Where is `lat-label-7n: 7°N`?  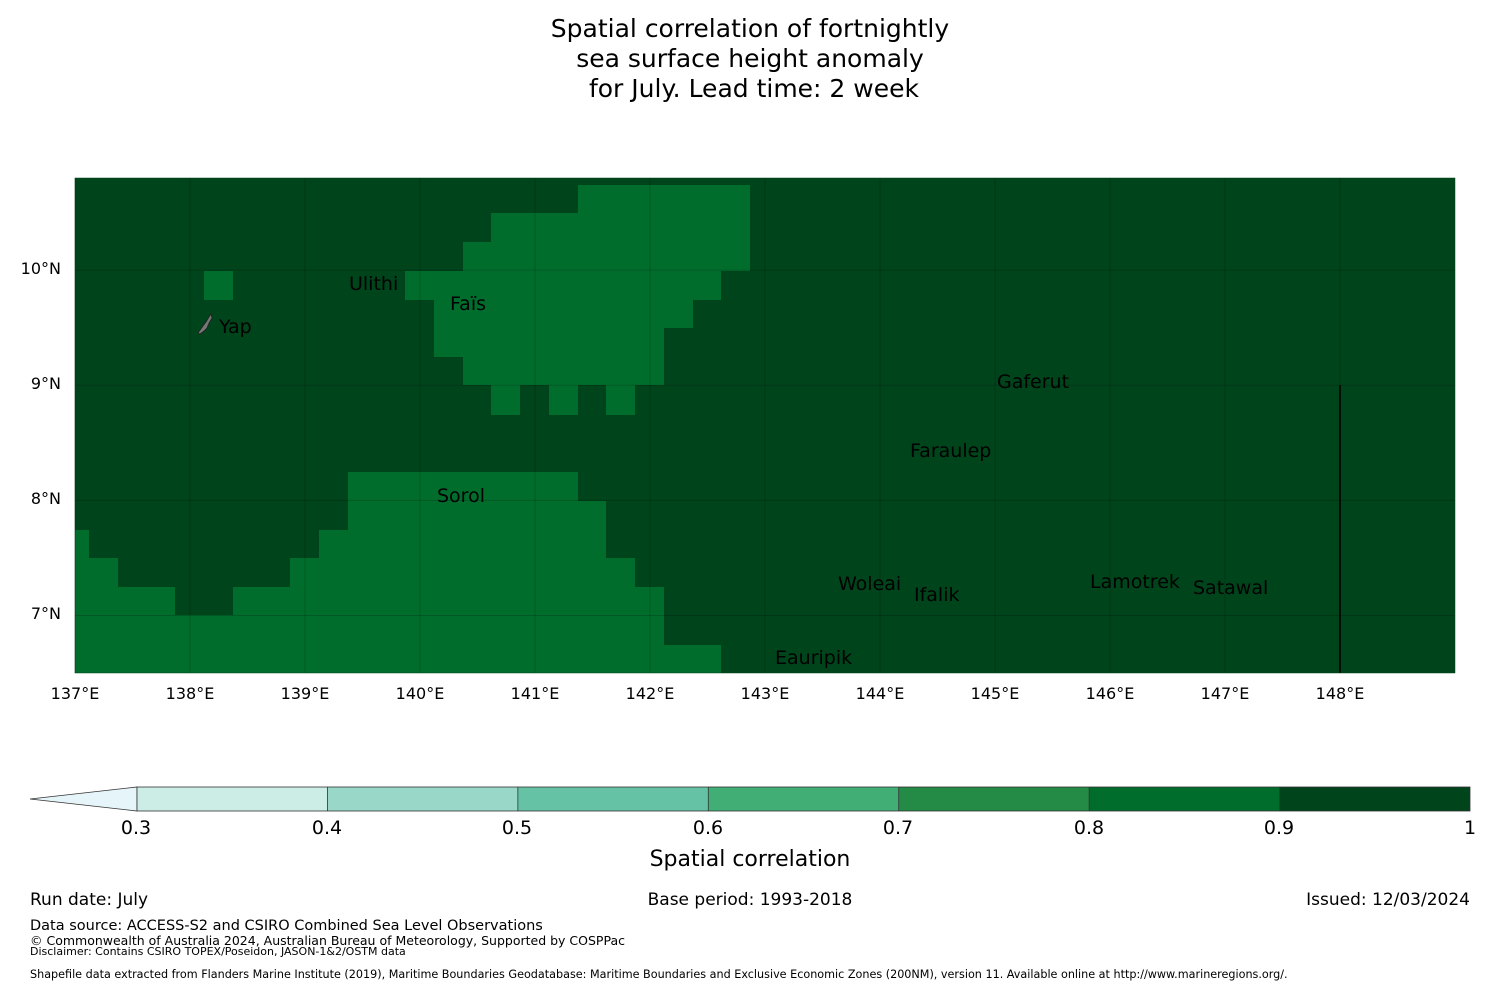 lat-label-7n: 7°N is located at coordinates (45, 613).